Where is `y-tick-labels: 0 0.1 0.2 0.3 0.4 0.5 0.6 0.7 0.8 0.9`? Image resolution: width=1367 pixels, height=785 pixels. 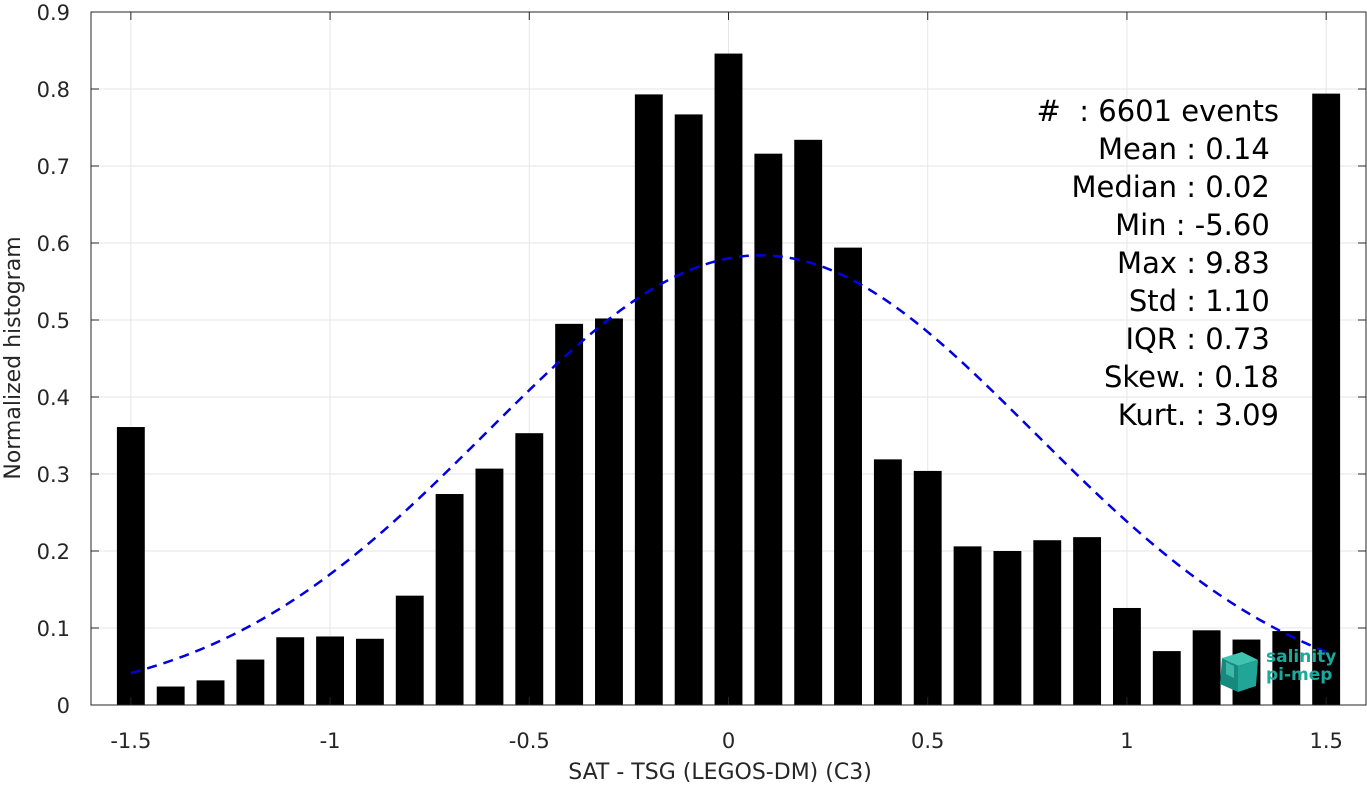
y-tick-labels: 0 0.1 0.2 0.3 0.4 0.5 0.6 0.7 0.8 0.9 is located at coordinates (53, 359).